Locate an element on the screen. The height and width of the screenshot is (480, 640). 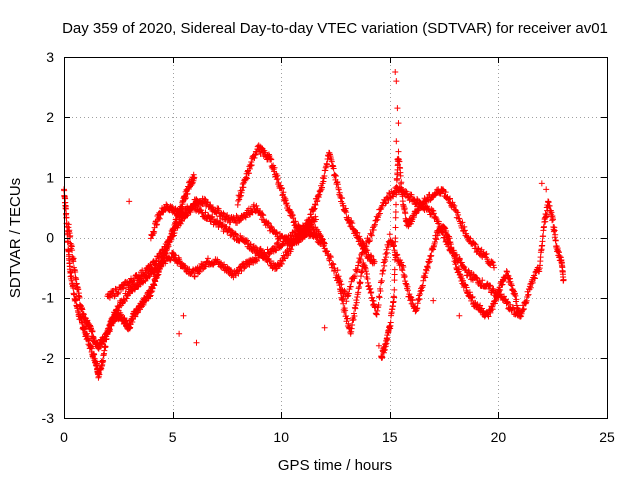
y-tick-label: 1 is located at coordinates (50, 177).